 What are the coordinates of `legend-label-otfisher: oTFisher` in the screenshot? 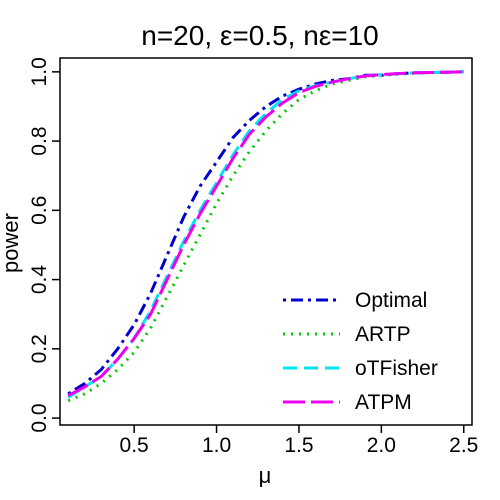 It's located at (396, 368).